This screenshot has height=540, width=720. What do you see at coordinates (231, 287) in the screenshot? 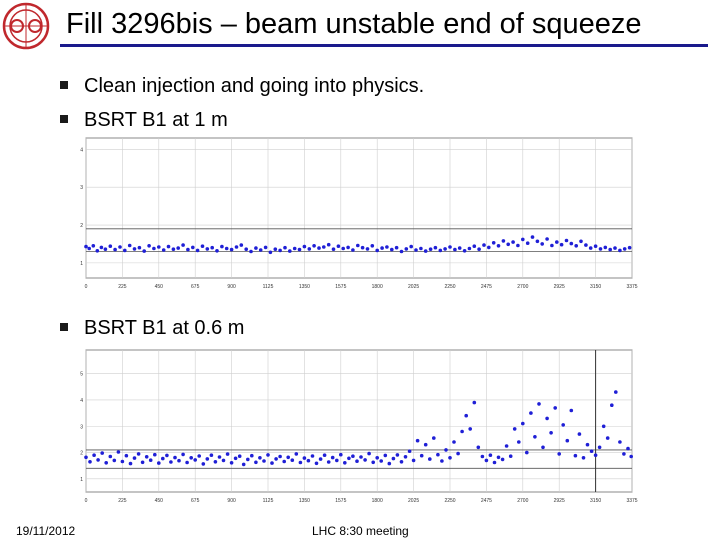
I see `x-tick-label: 900` at bounding box center [231, 287].